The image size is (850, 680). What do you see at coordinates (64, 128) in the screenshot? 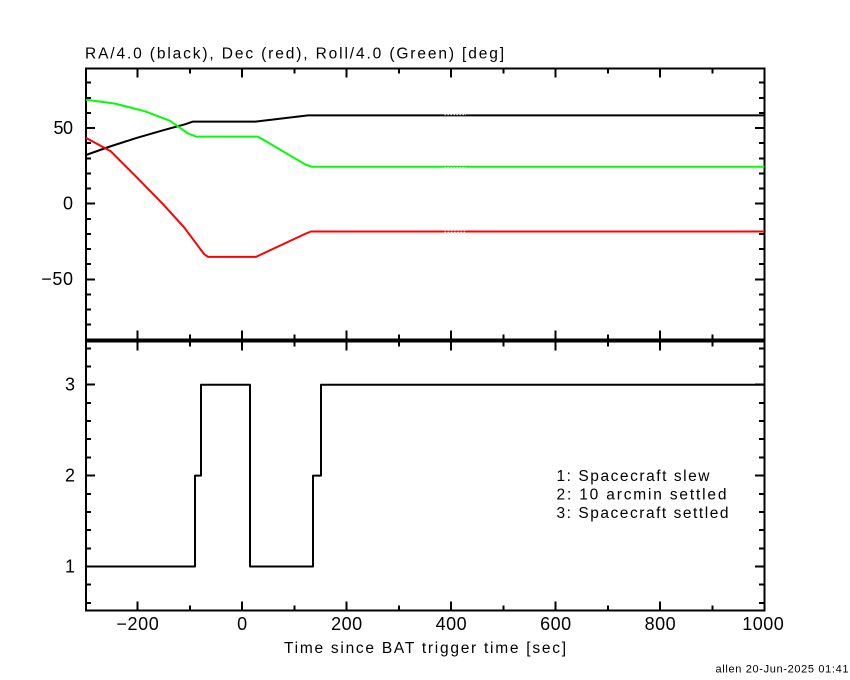
I see `svg-text: 50` at bounding box center [64, 128].